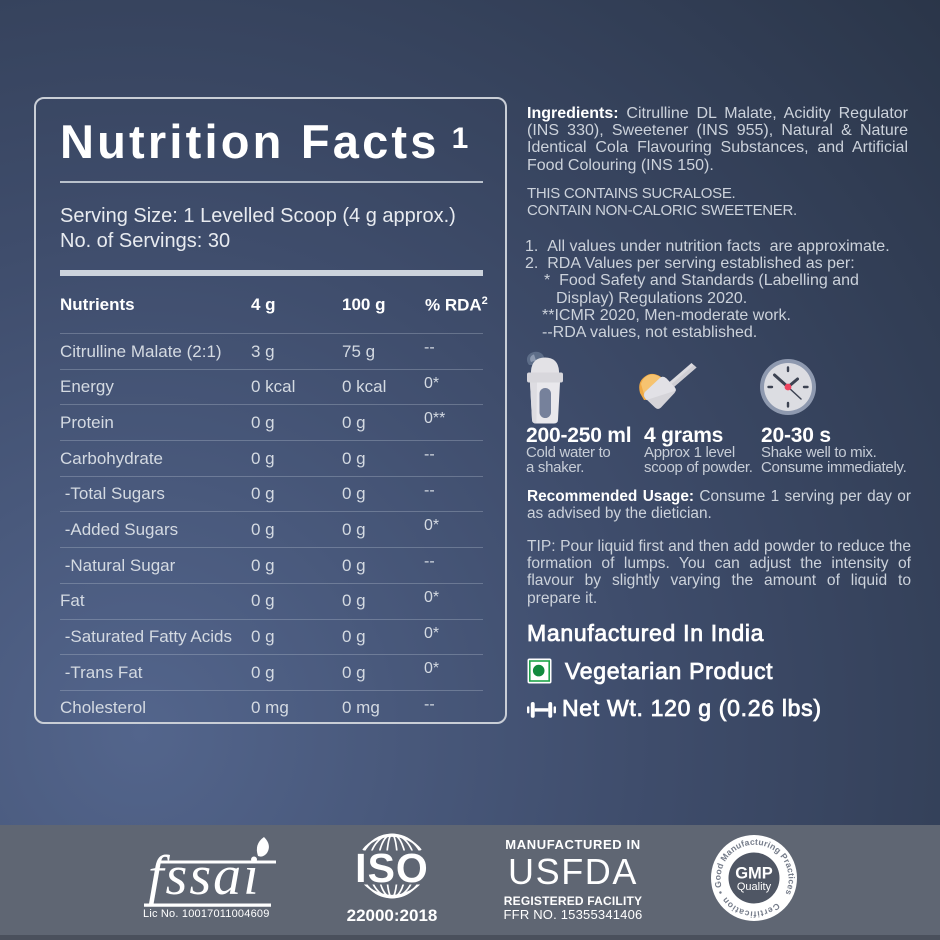 The image size is (940, 940). Describe the element at coordinates (392, 915) in the screenshot. I see `svg-text: 22000:2018` at that location.